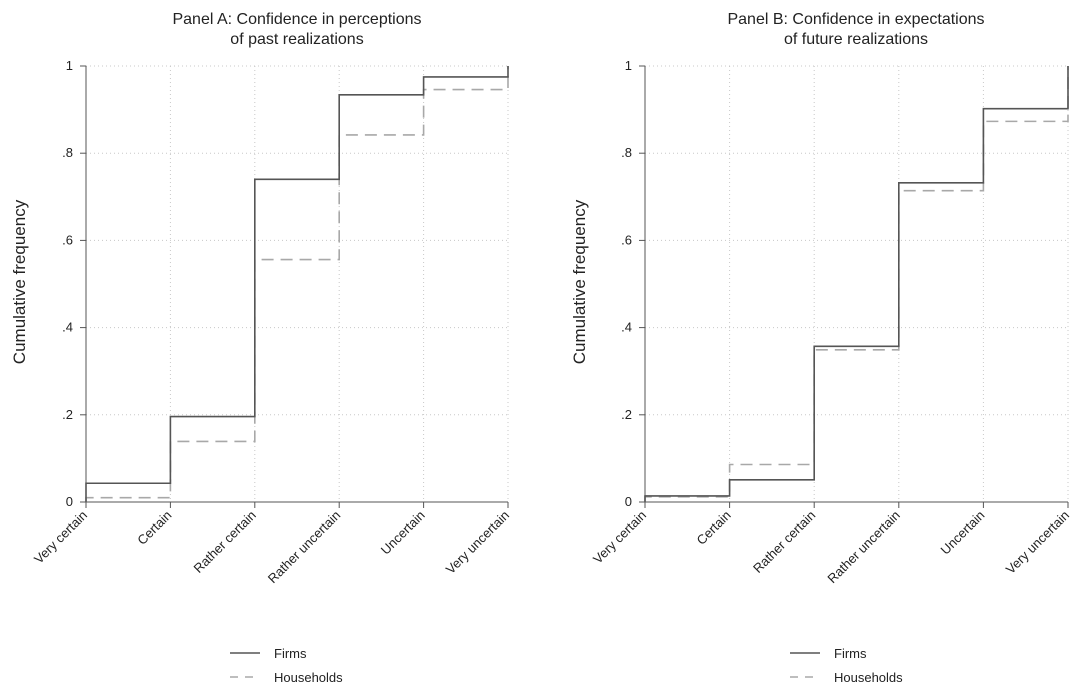 The width and height of the screenshot is (1071, 694). What do you see at coordinates (846, 665) in the screenshot?
I see `panel-b-legend: Firms Households` at bounding box center [846, 665].